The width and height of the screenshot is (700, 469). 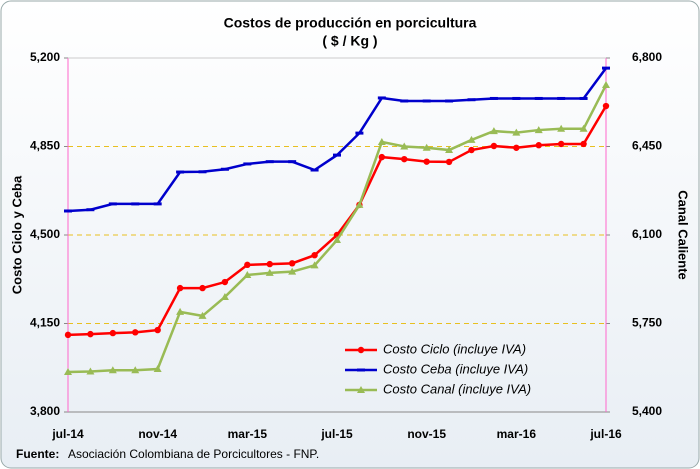 What do you see at coordinates (349, 41) in the screenshot?
I see `chart-subtitle: ( $ / Kg )` at bounding box center [349, 41].